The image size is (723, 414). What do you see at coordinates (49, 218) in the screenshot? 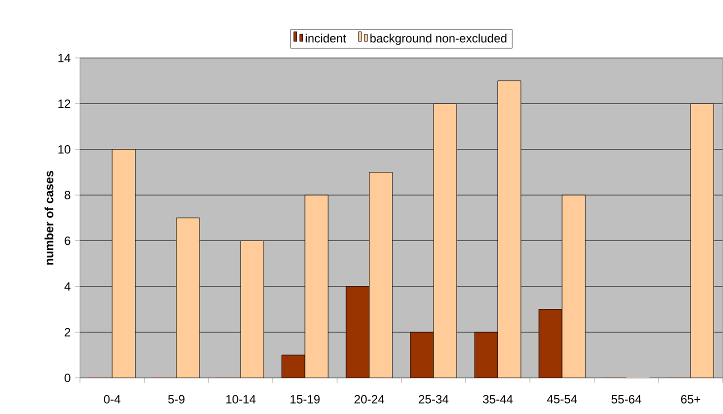
I see `y-axis-title: number of cases` at bounding box center [49, 218].